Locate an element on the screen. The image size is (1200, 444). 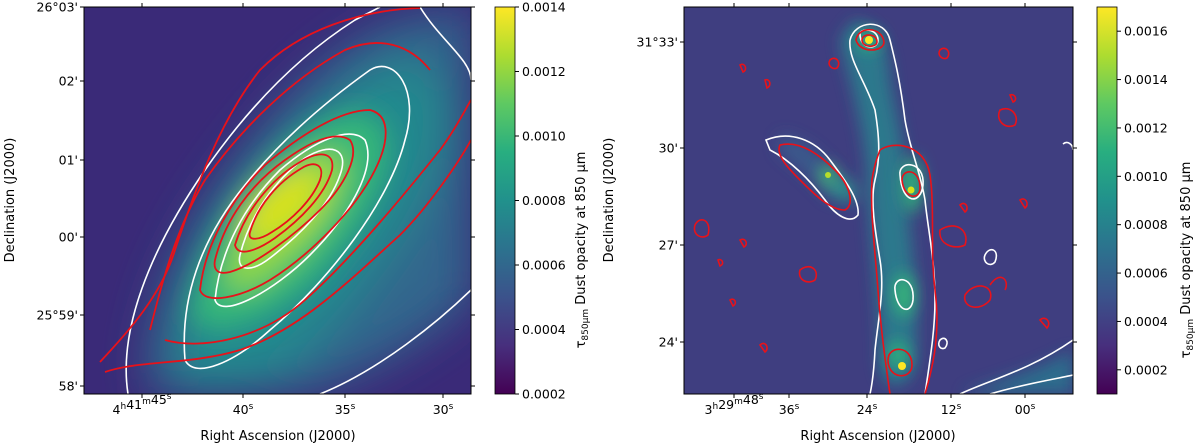
right-x-axis-label: Right Ascension (J2000) is located at coordinates (877, 436).